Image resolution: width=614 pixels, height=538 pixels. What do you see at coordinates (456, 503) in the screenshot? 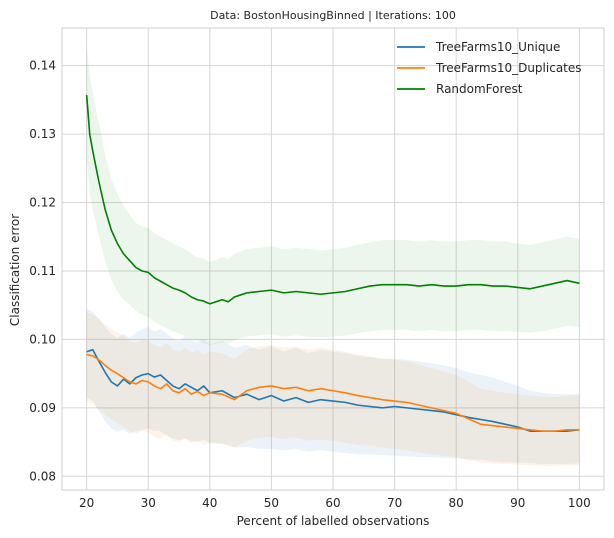
I see `x-tick-label: 80` at bounding box center [456, 503].